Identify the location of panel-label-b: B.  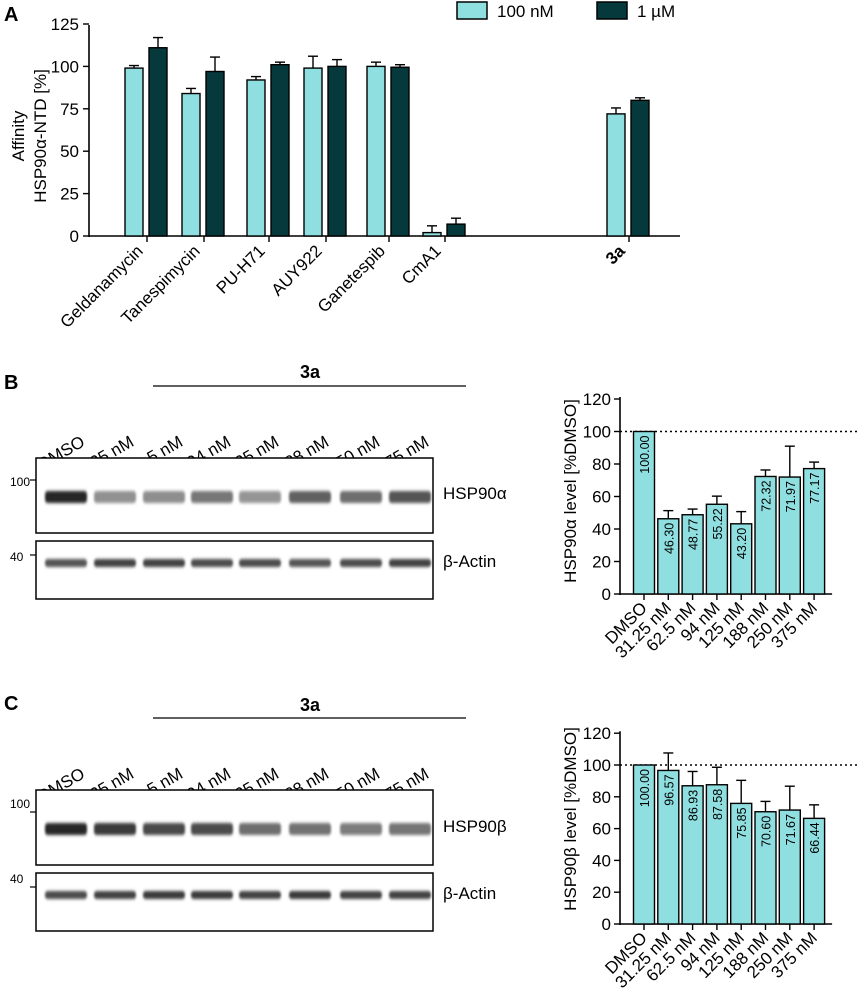
(11, 383).